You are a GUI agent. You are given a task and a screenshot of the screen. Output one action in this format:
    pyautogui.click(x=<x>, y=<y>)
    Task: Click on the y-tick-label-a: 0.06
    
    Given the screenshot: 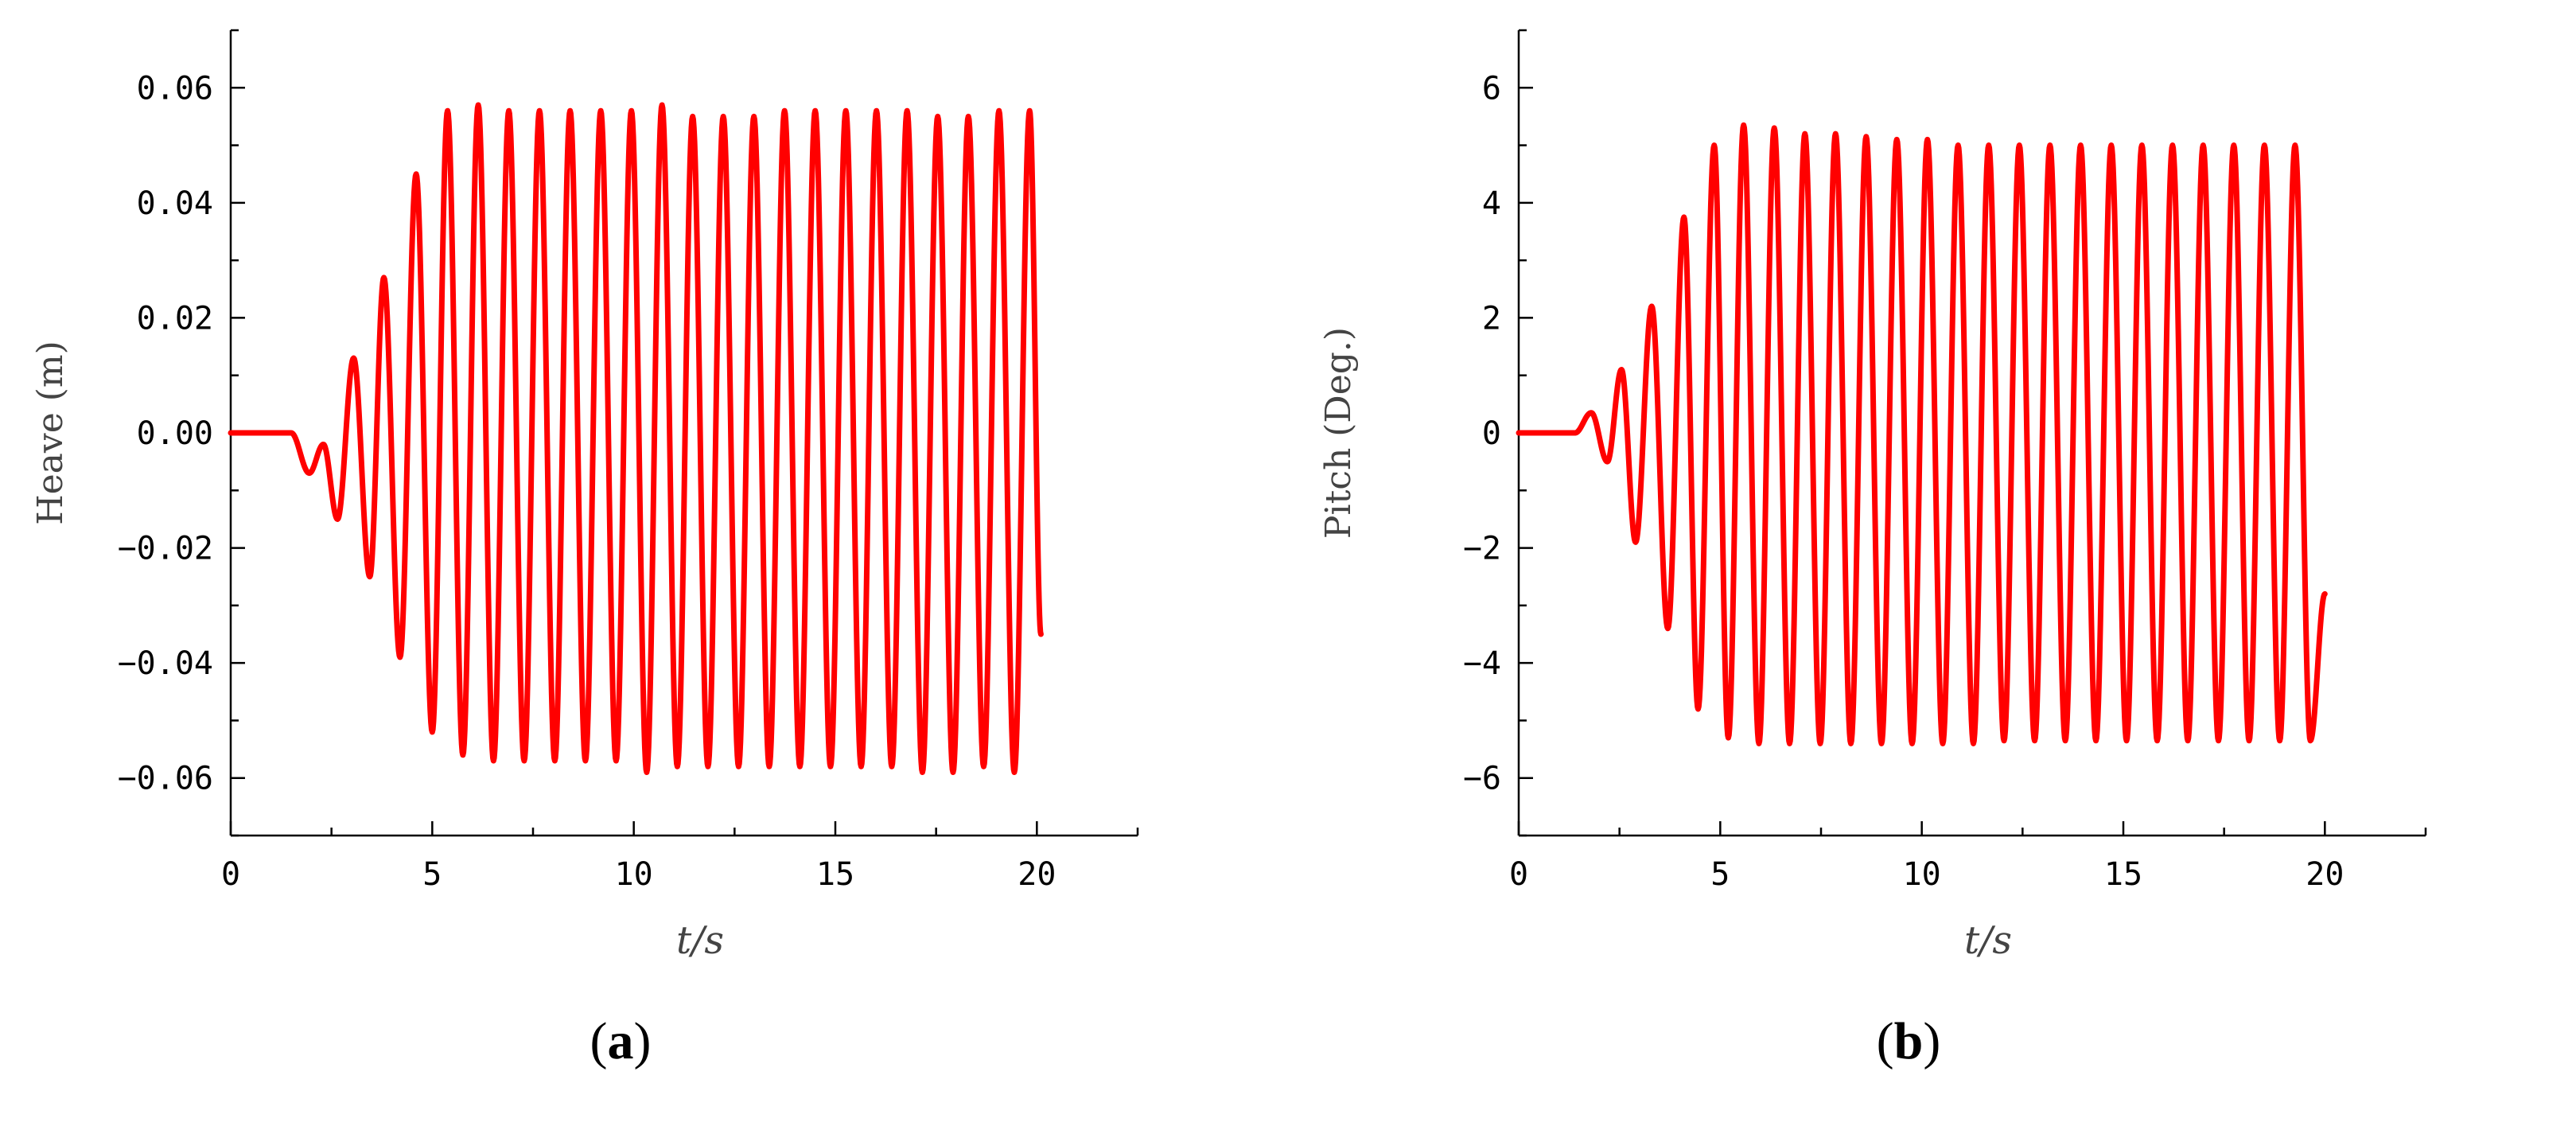 What is the action you would take?
    pyautogui.click(x=175, y=88)
    